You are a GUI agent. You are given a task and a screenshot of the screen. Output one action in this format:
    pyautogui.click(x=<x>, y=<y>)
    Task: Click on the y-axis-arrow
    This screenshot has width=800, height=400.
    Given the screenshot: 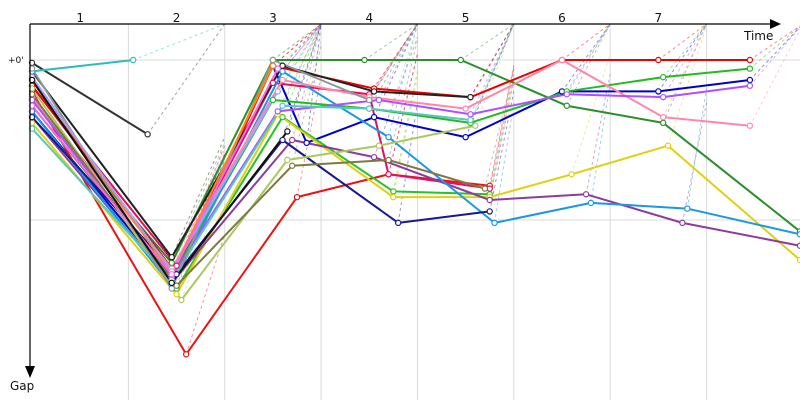 What is the action you would take?
    pyautogui.click(x=30, y=372)
    